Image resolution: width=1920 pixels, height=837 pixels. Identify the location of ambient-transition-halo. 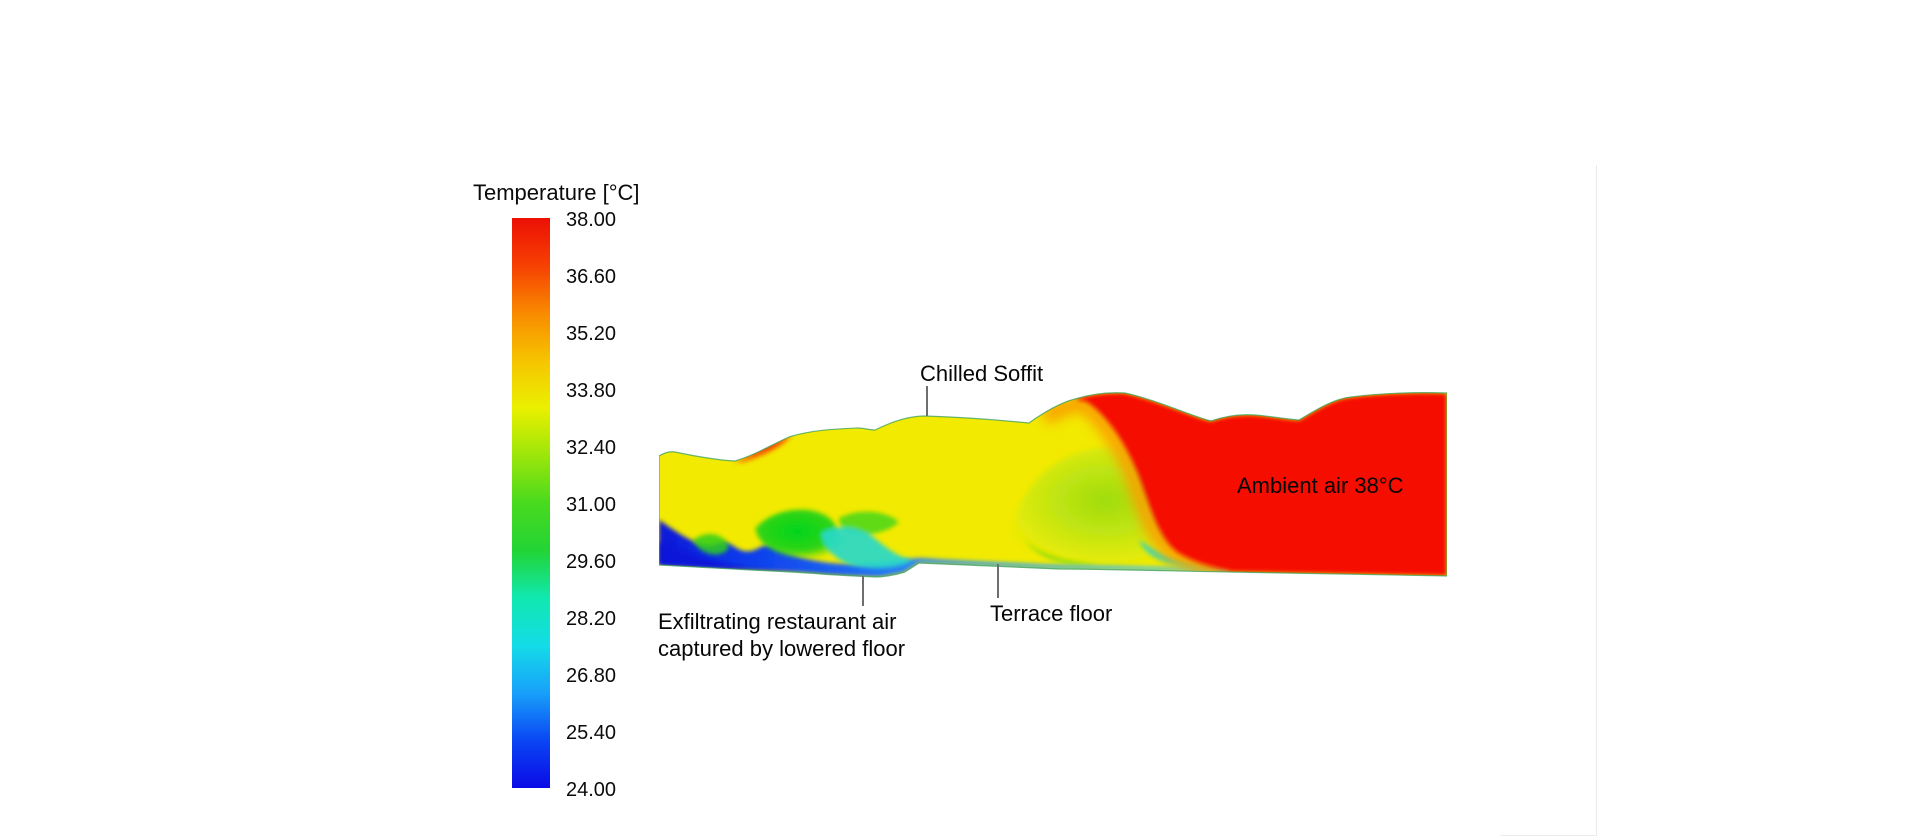
(1132, 486).